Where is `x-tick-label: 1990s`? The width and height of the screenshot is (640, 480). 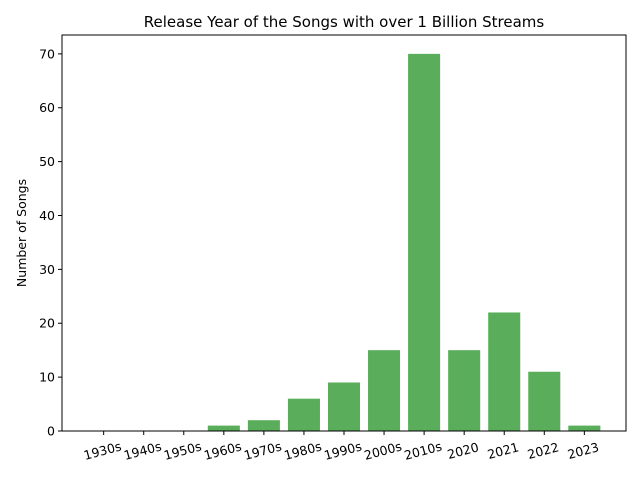
x-tick-label: 1990s is located at coordinates (342, 450).